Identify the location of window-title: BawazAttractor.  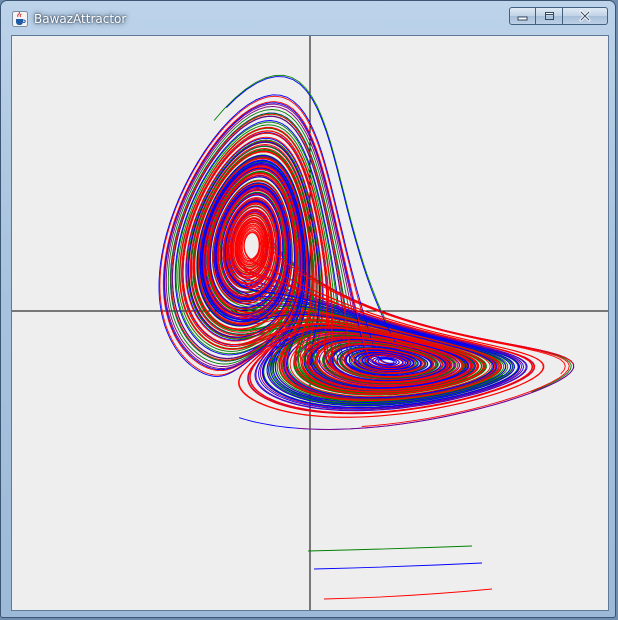
(80, 19).